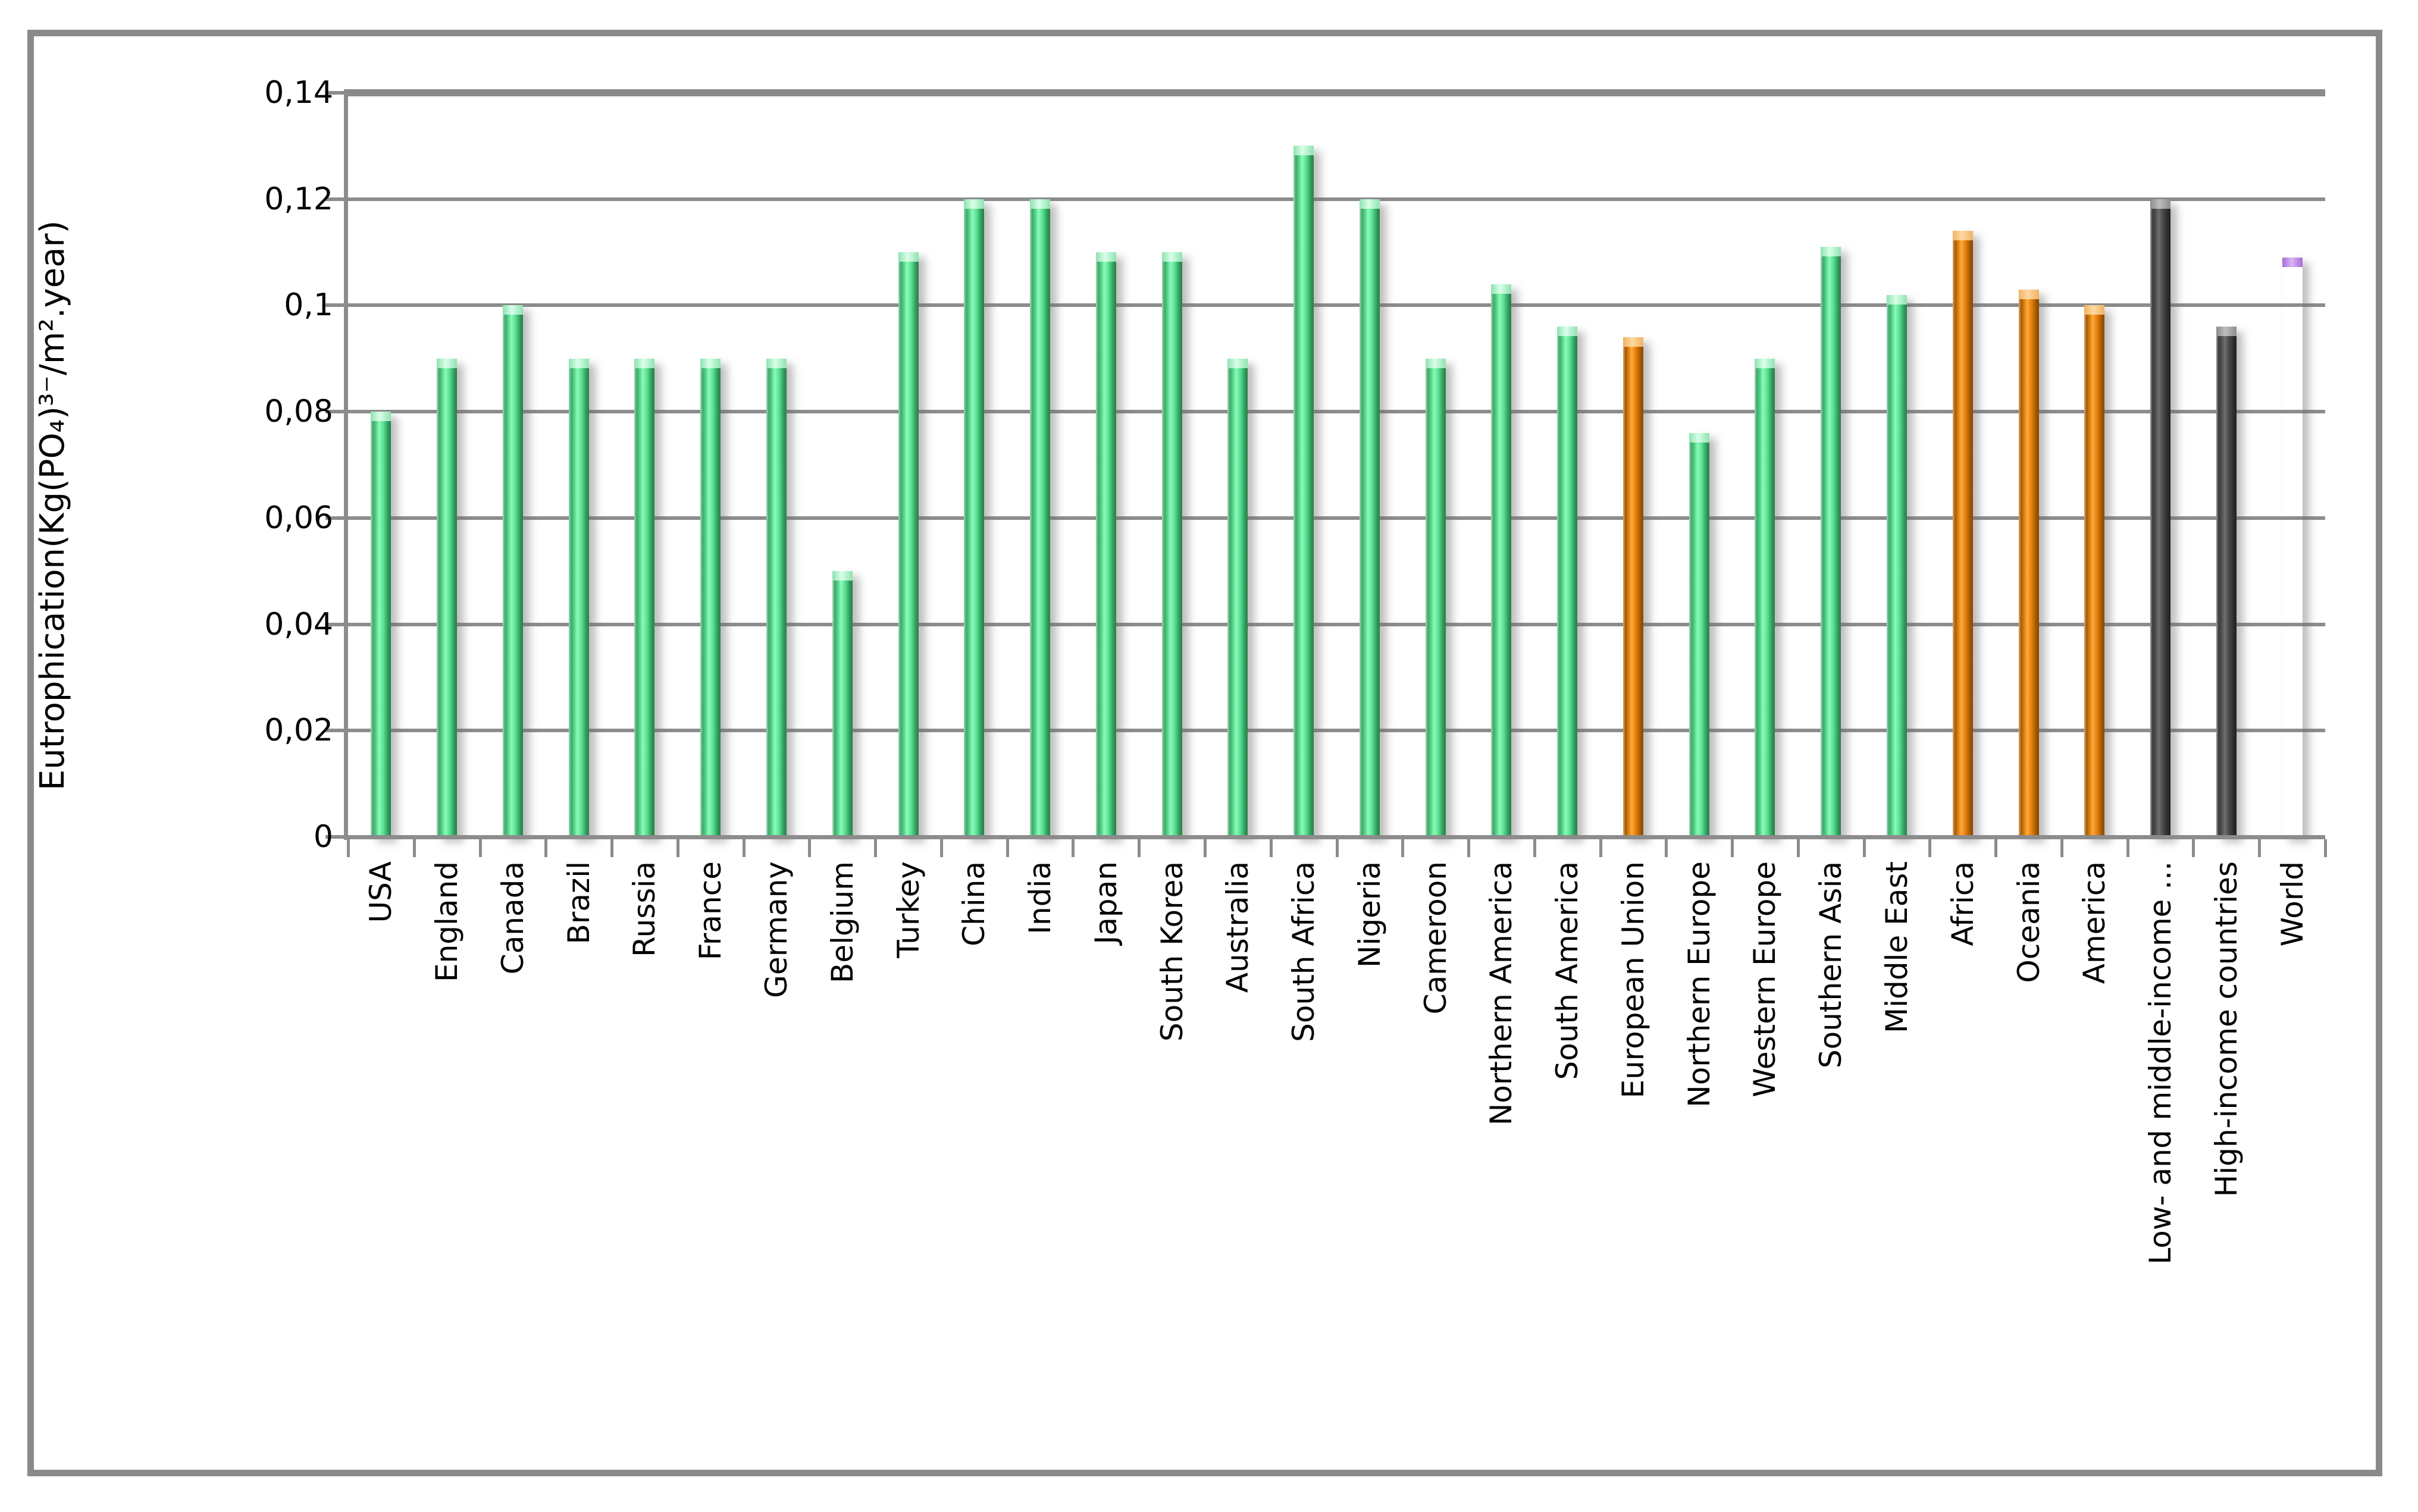 This screenshot has height=1512, width=2418. What do you see at coordinates (777, 597) in the screenshot?
I see `bar-germany` at bounding box center [777, 597].